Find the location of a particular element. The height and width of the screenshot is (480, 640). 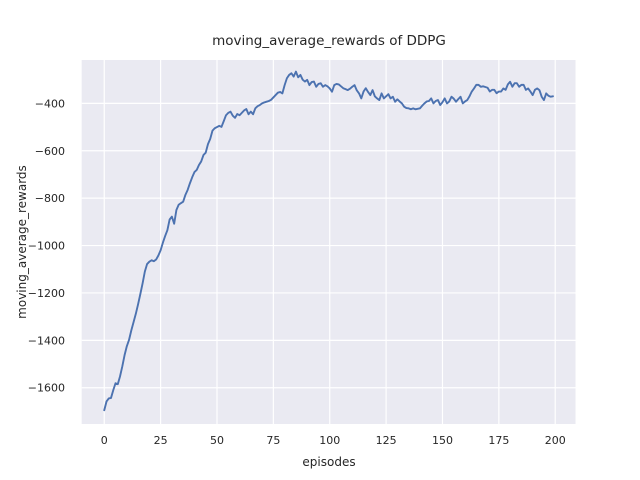

x-tick-label: 50 is located at coordinates (217, 440).